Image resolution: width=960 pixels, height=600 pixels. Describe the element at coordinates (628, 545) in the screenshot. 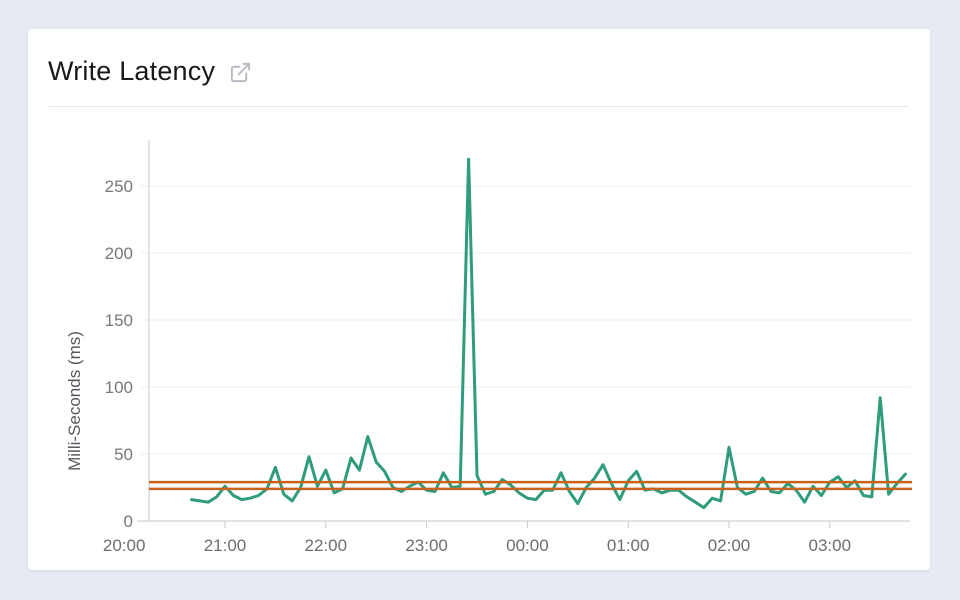

I see `svg-text: 01:00` at that location.